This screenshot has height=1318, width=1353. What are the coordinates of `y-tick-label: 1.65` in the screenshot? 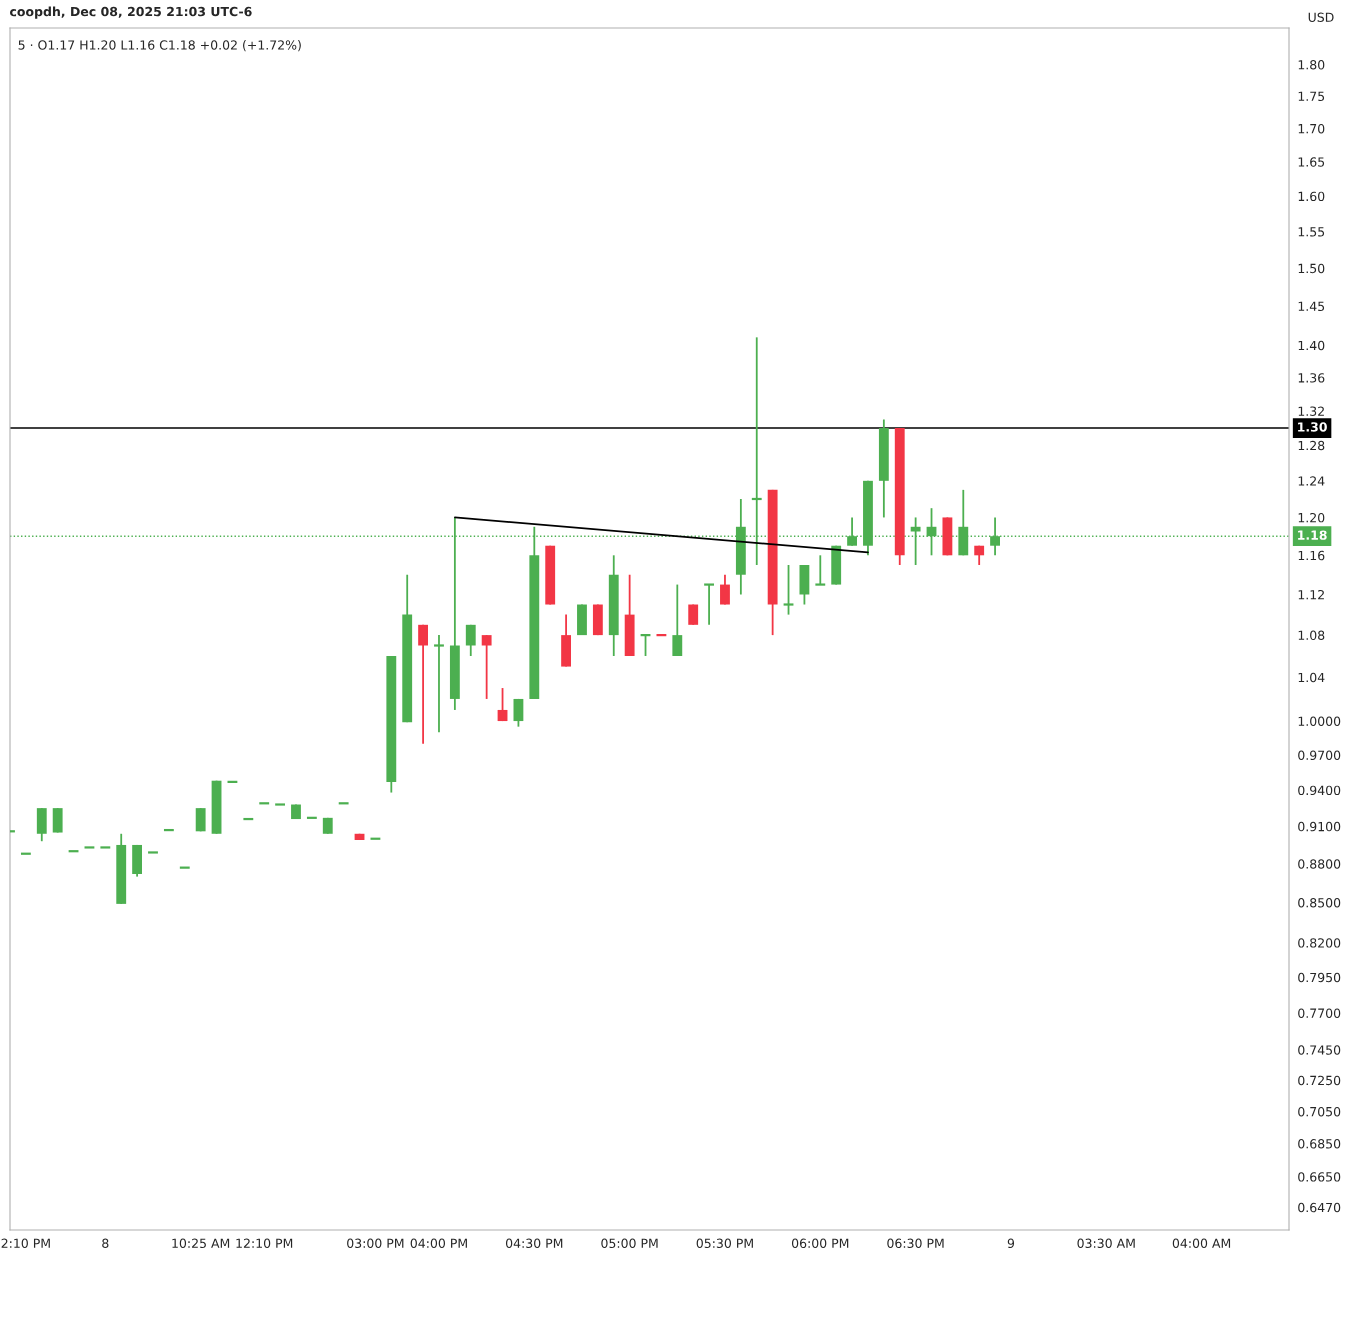 It's located at (1311, 162).